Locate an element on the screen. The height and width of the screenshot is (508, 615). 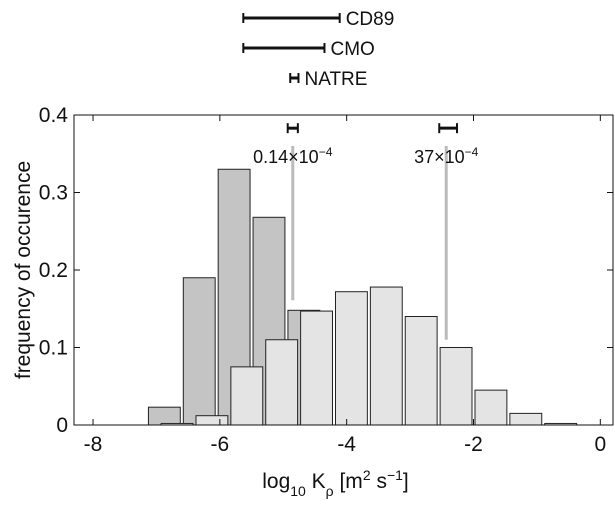
x-axis-label-part: log is located at coordinates (276, 481).